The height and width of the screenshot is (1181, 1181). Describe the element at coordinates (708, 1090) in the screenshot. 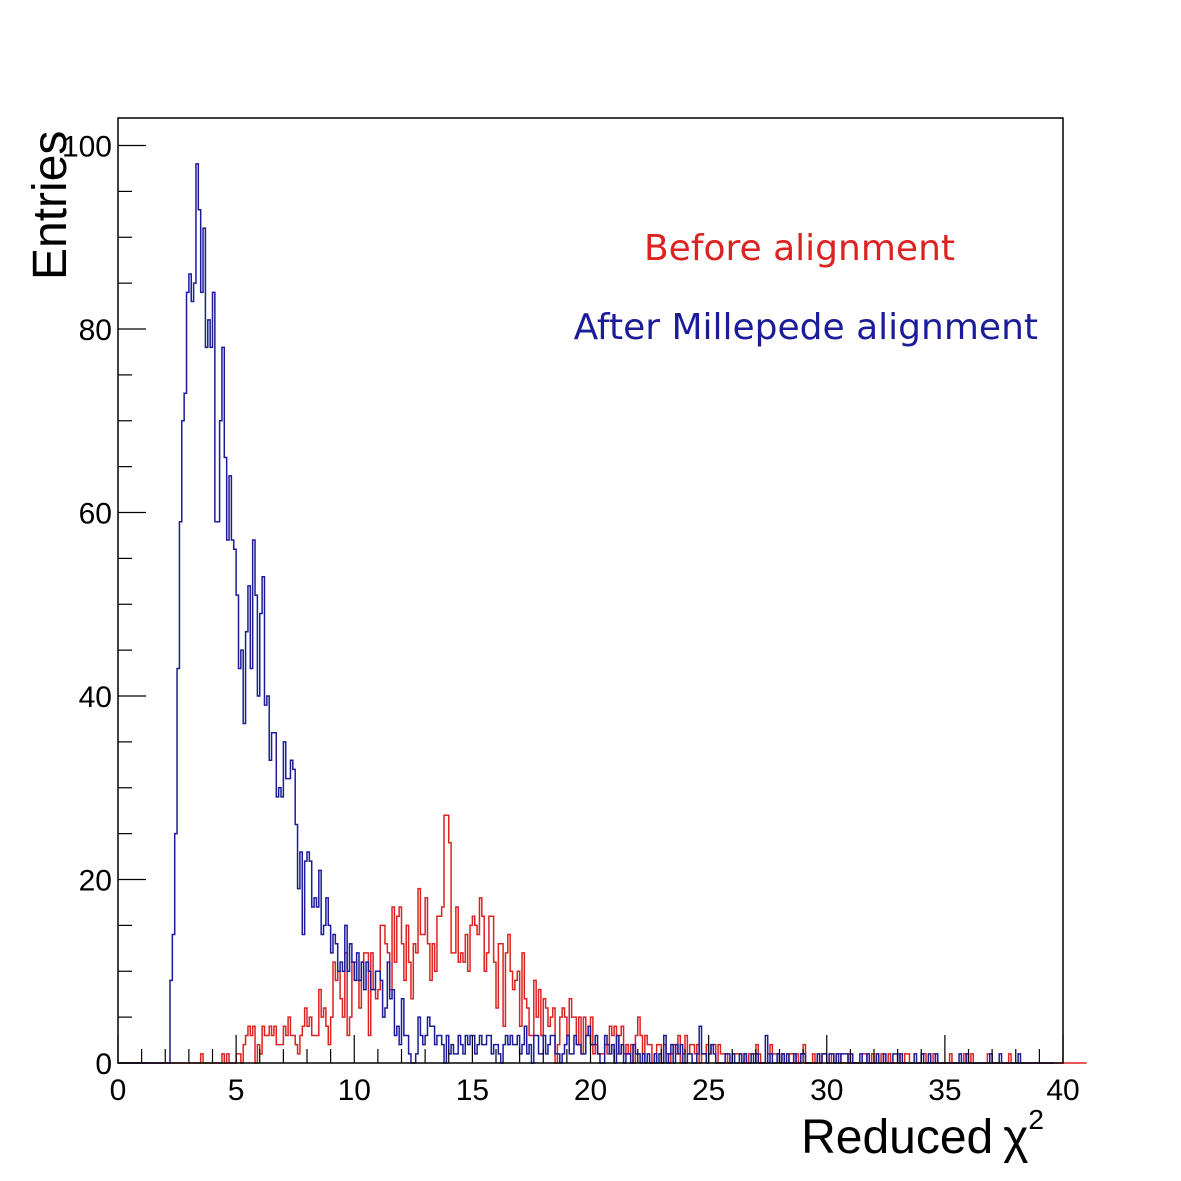

I see `x-tick-label: 25` at that location.